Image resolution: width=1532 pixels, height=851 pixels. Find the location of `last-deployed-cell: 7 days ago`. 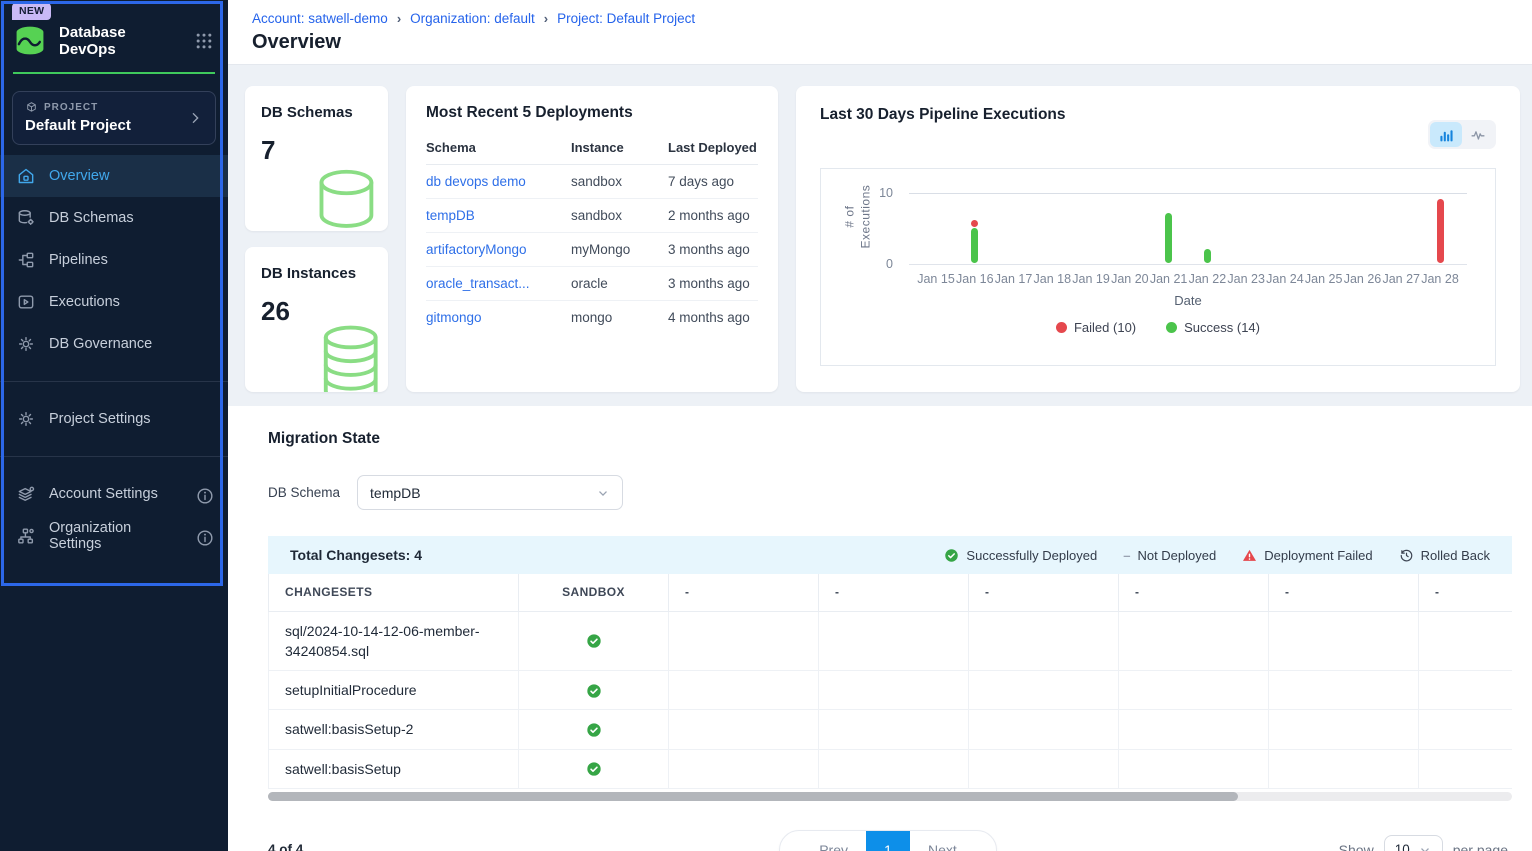

last-deployed-cell: 7 days ago is located at coordinates (713, 181).